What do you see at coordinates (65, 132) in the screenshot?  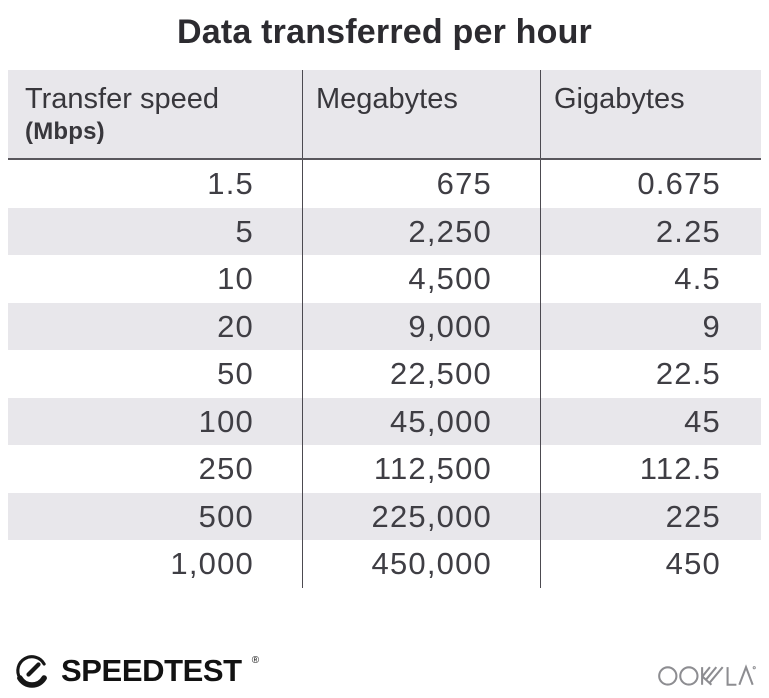 I see `header-sublabel: (Mbps)` at bounding box center [65, 132].